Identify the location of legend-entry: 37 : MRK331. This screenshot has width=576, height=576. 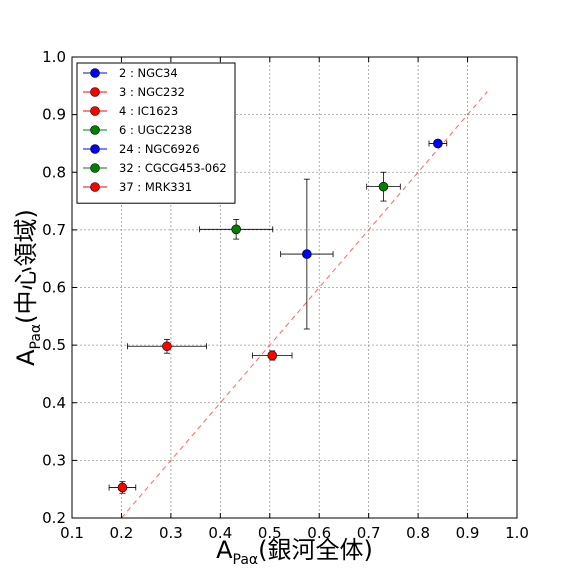
(137, 187).